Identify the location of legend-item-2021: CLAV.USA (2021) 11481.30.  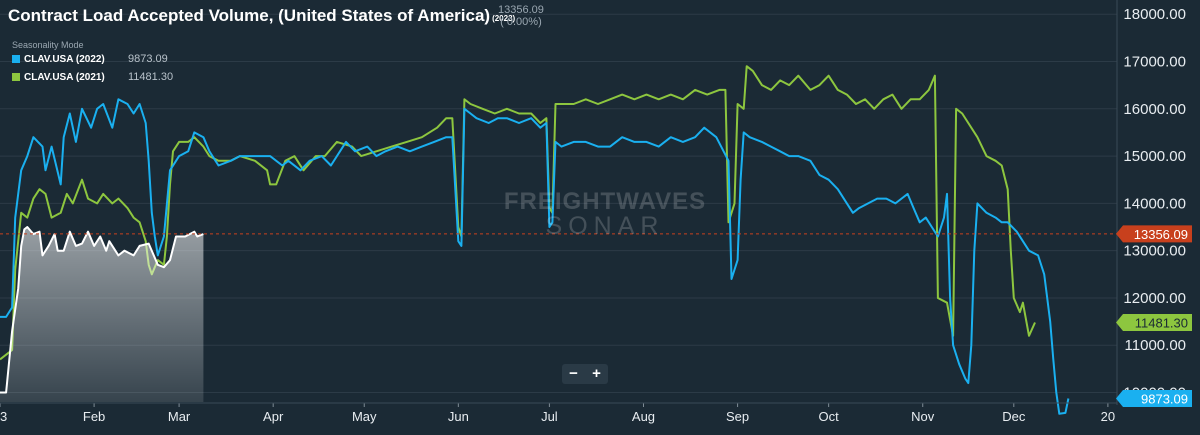
(92, 77).